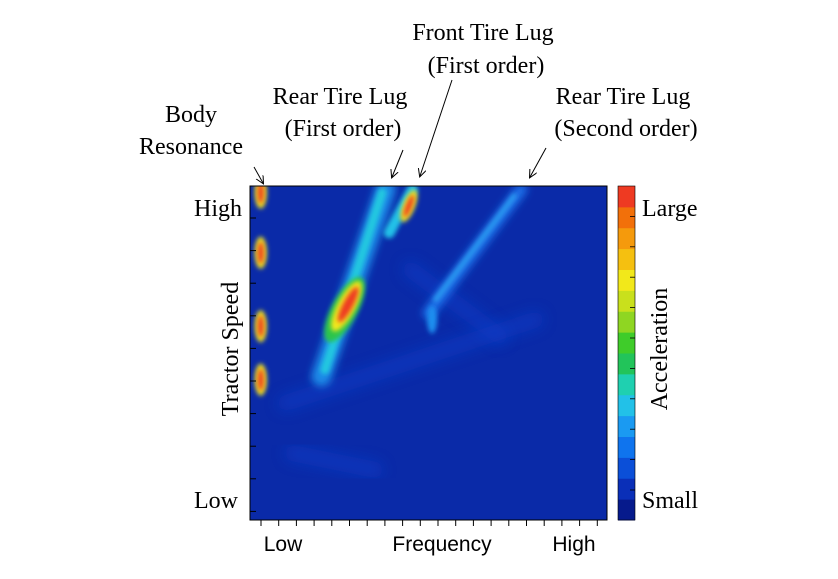 Image resolution: width=838 pixels, height=579 pixels. I want to click on colorbar-frame, so click(626, 353).